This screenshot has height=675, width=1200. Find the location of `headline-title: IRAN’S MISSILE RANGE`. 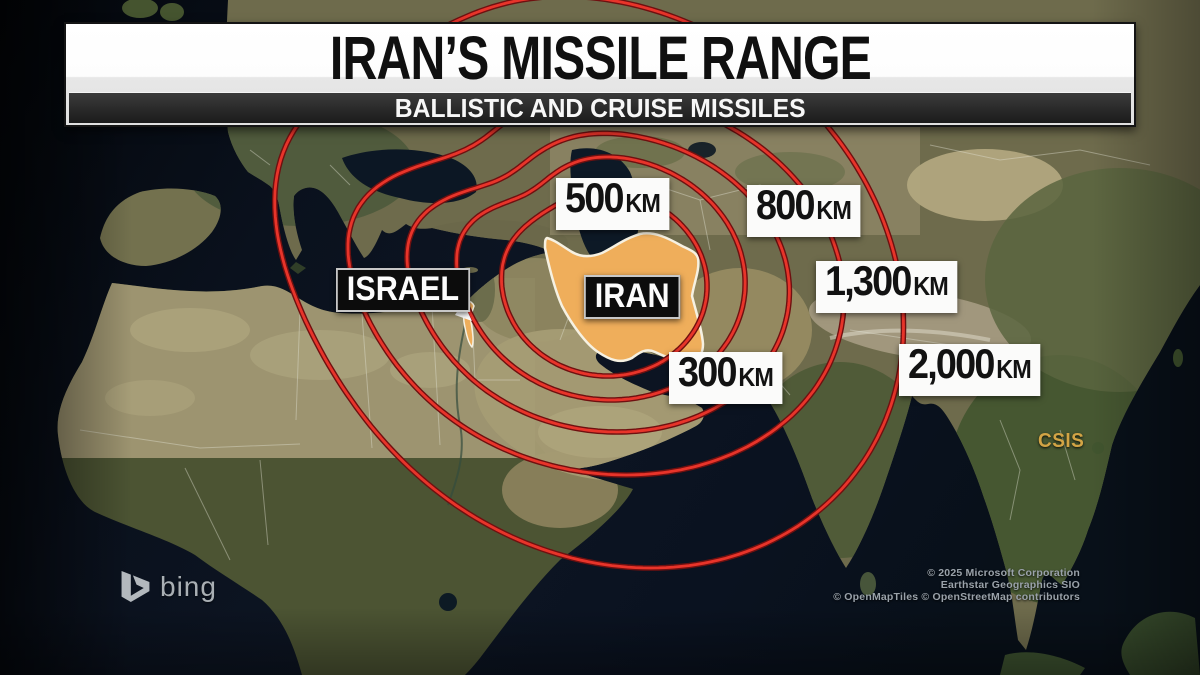

headline-title: IRAN’S MISSILE RANGE is located at coordinates (600, 58).